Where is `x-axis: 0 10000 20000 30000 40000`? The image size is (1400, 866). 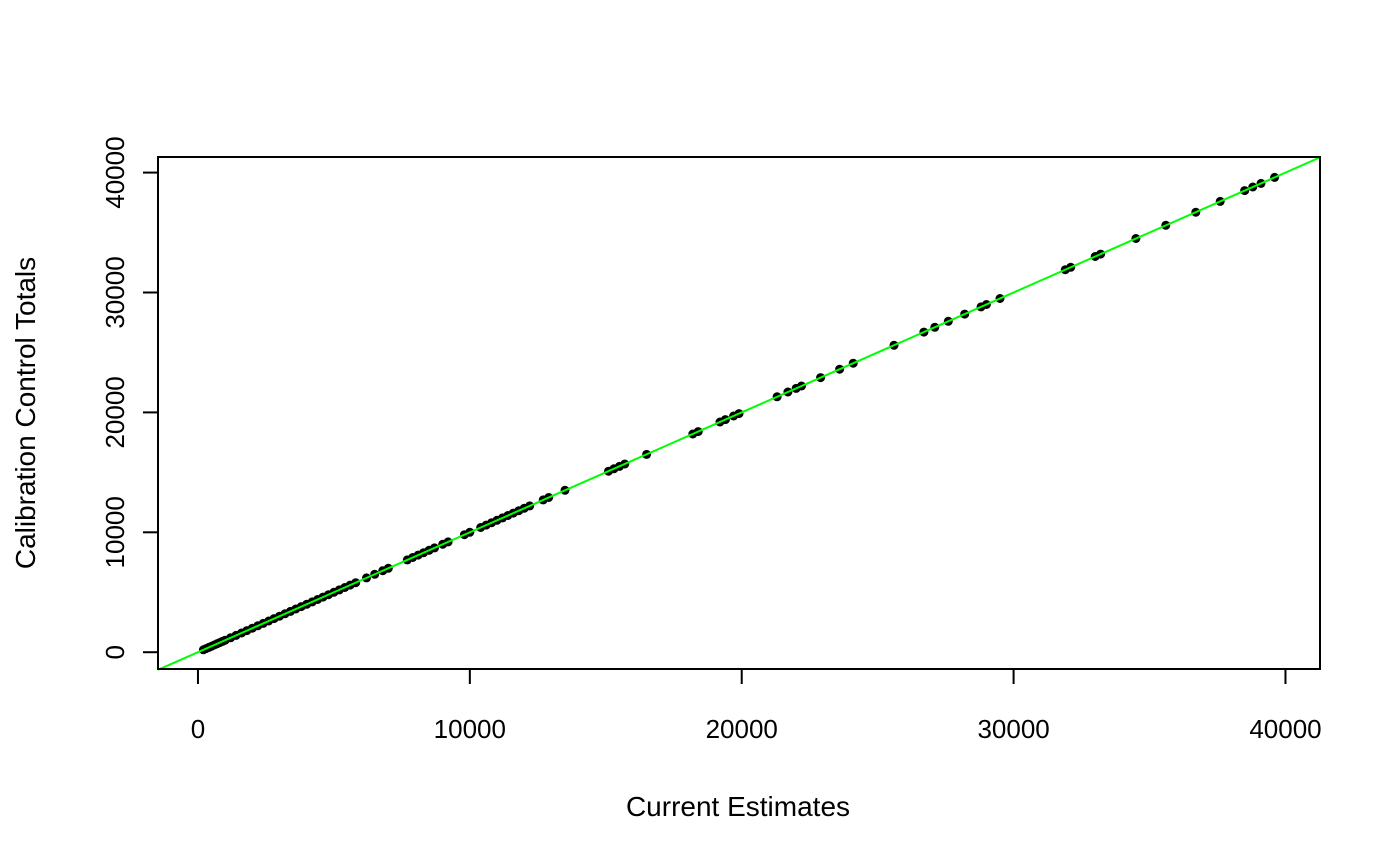
x-axis: 0 10000 20000 30000 40000 is located at coordinates (756, 706).